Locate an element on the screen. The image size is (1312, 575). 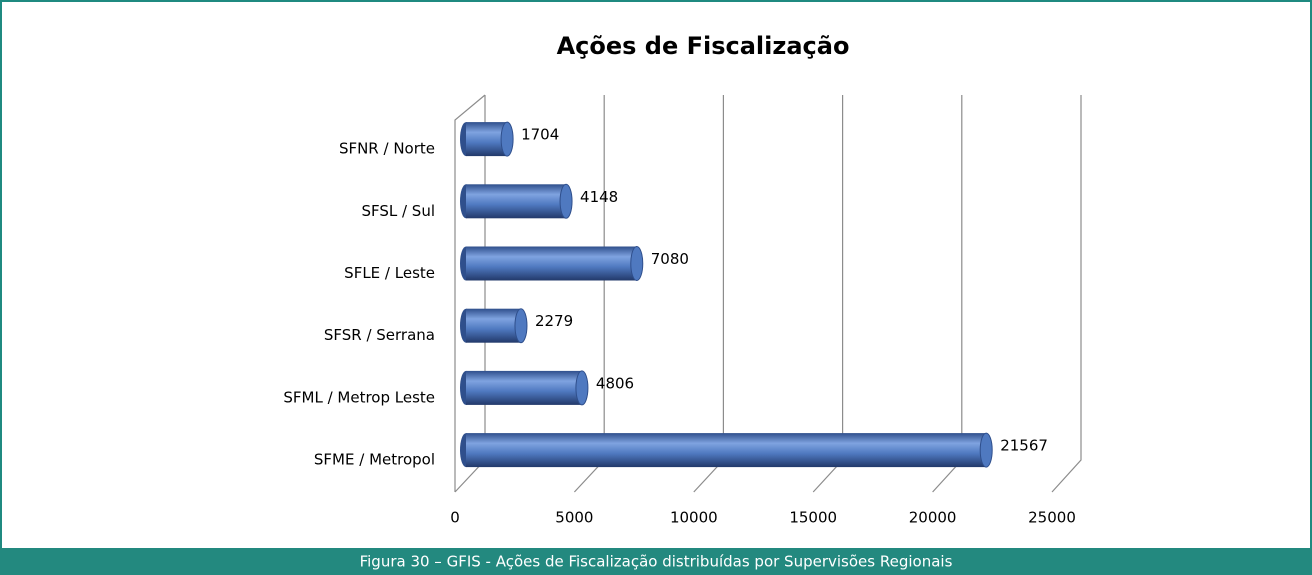
value-label: 7080 is located at coordinates (670, 259).